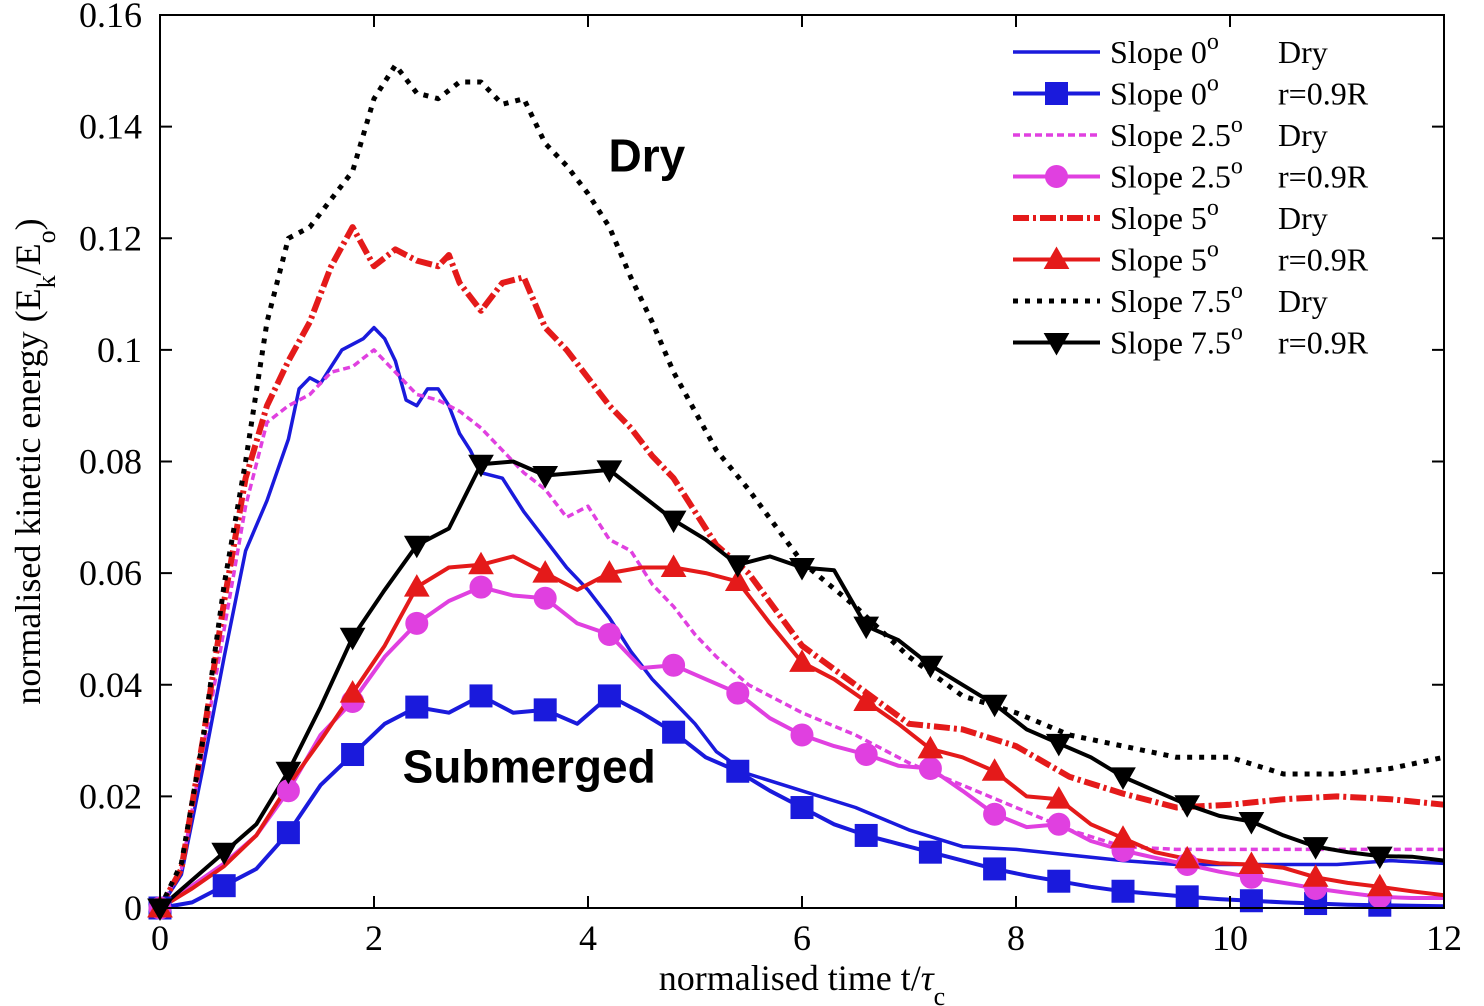  What do you see at coordinates (28, 259) in the screenshot?
I see `y-axis-title-b: /E` at bounding box center [28, 259].